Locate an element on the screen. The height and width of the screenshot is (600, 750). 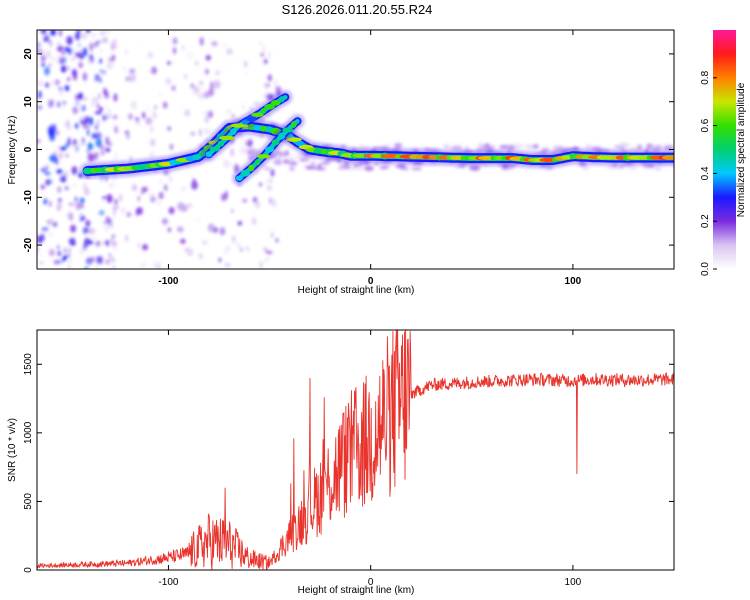
snr-ytick-label: 500 is located at coordinates (28, 501).